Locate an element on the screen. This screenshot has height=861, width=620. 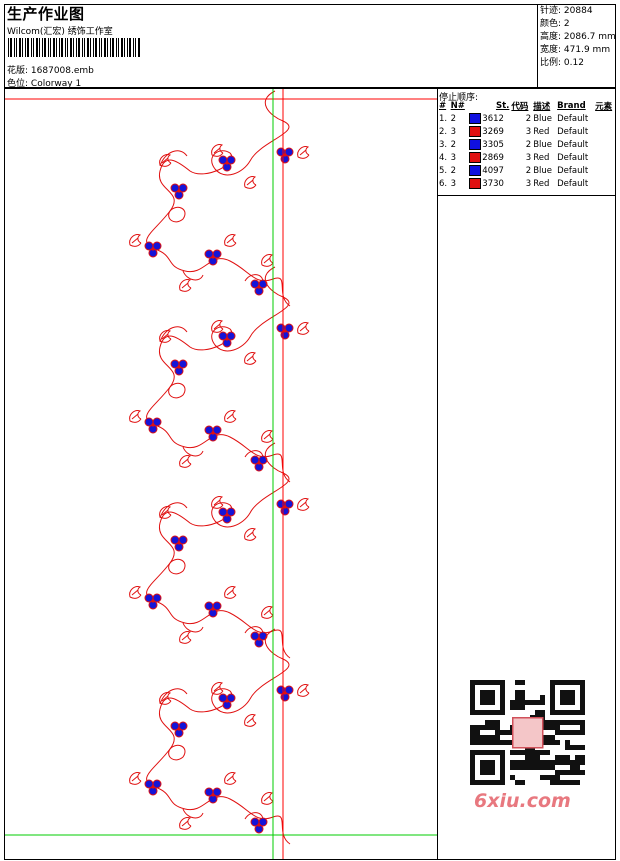
stat-label: 高度: is located at coordinates (551, 37).